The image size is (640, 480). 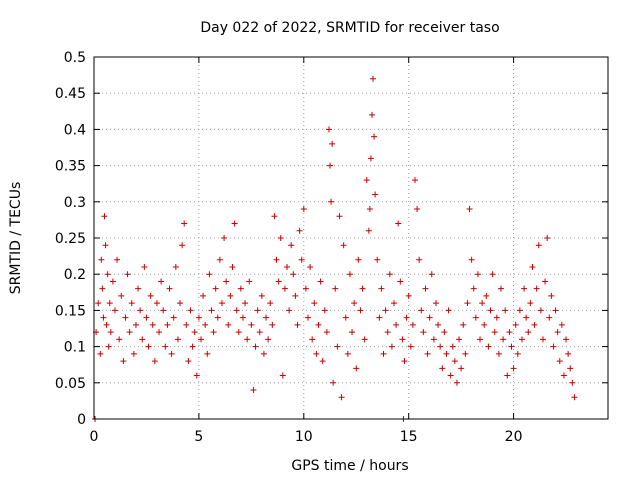 I want to click on x-tick-label: 0, so click(x=94, y=437).